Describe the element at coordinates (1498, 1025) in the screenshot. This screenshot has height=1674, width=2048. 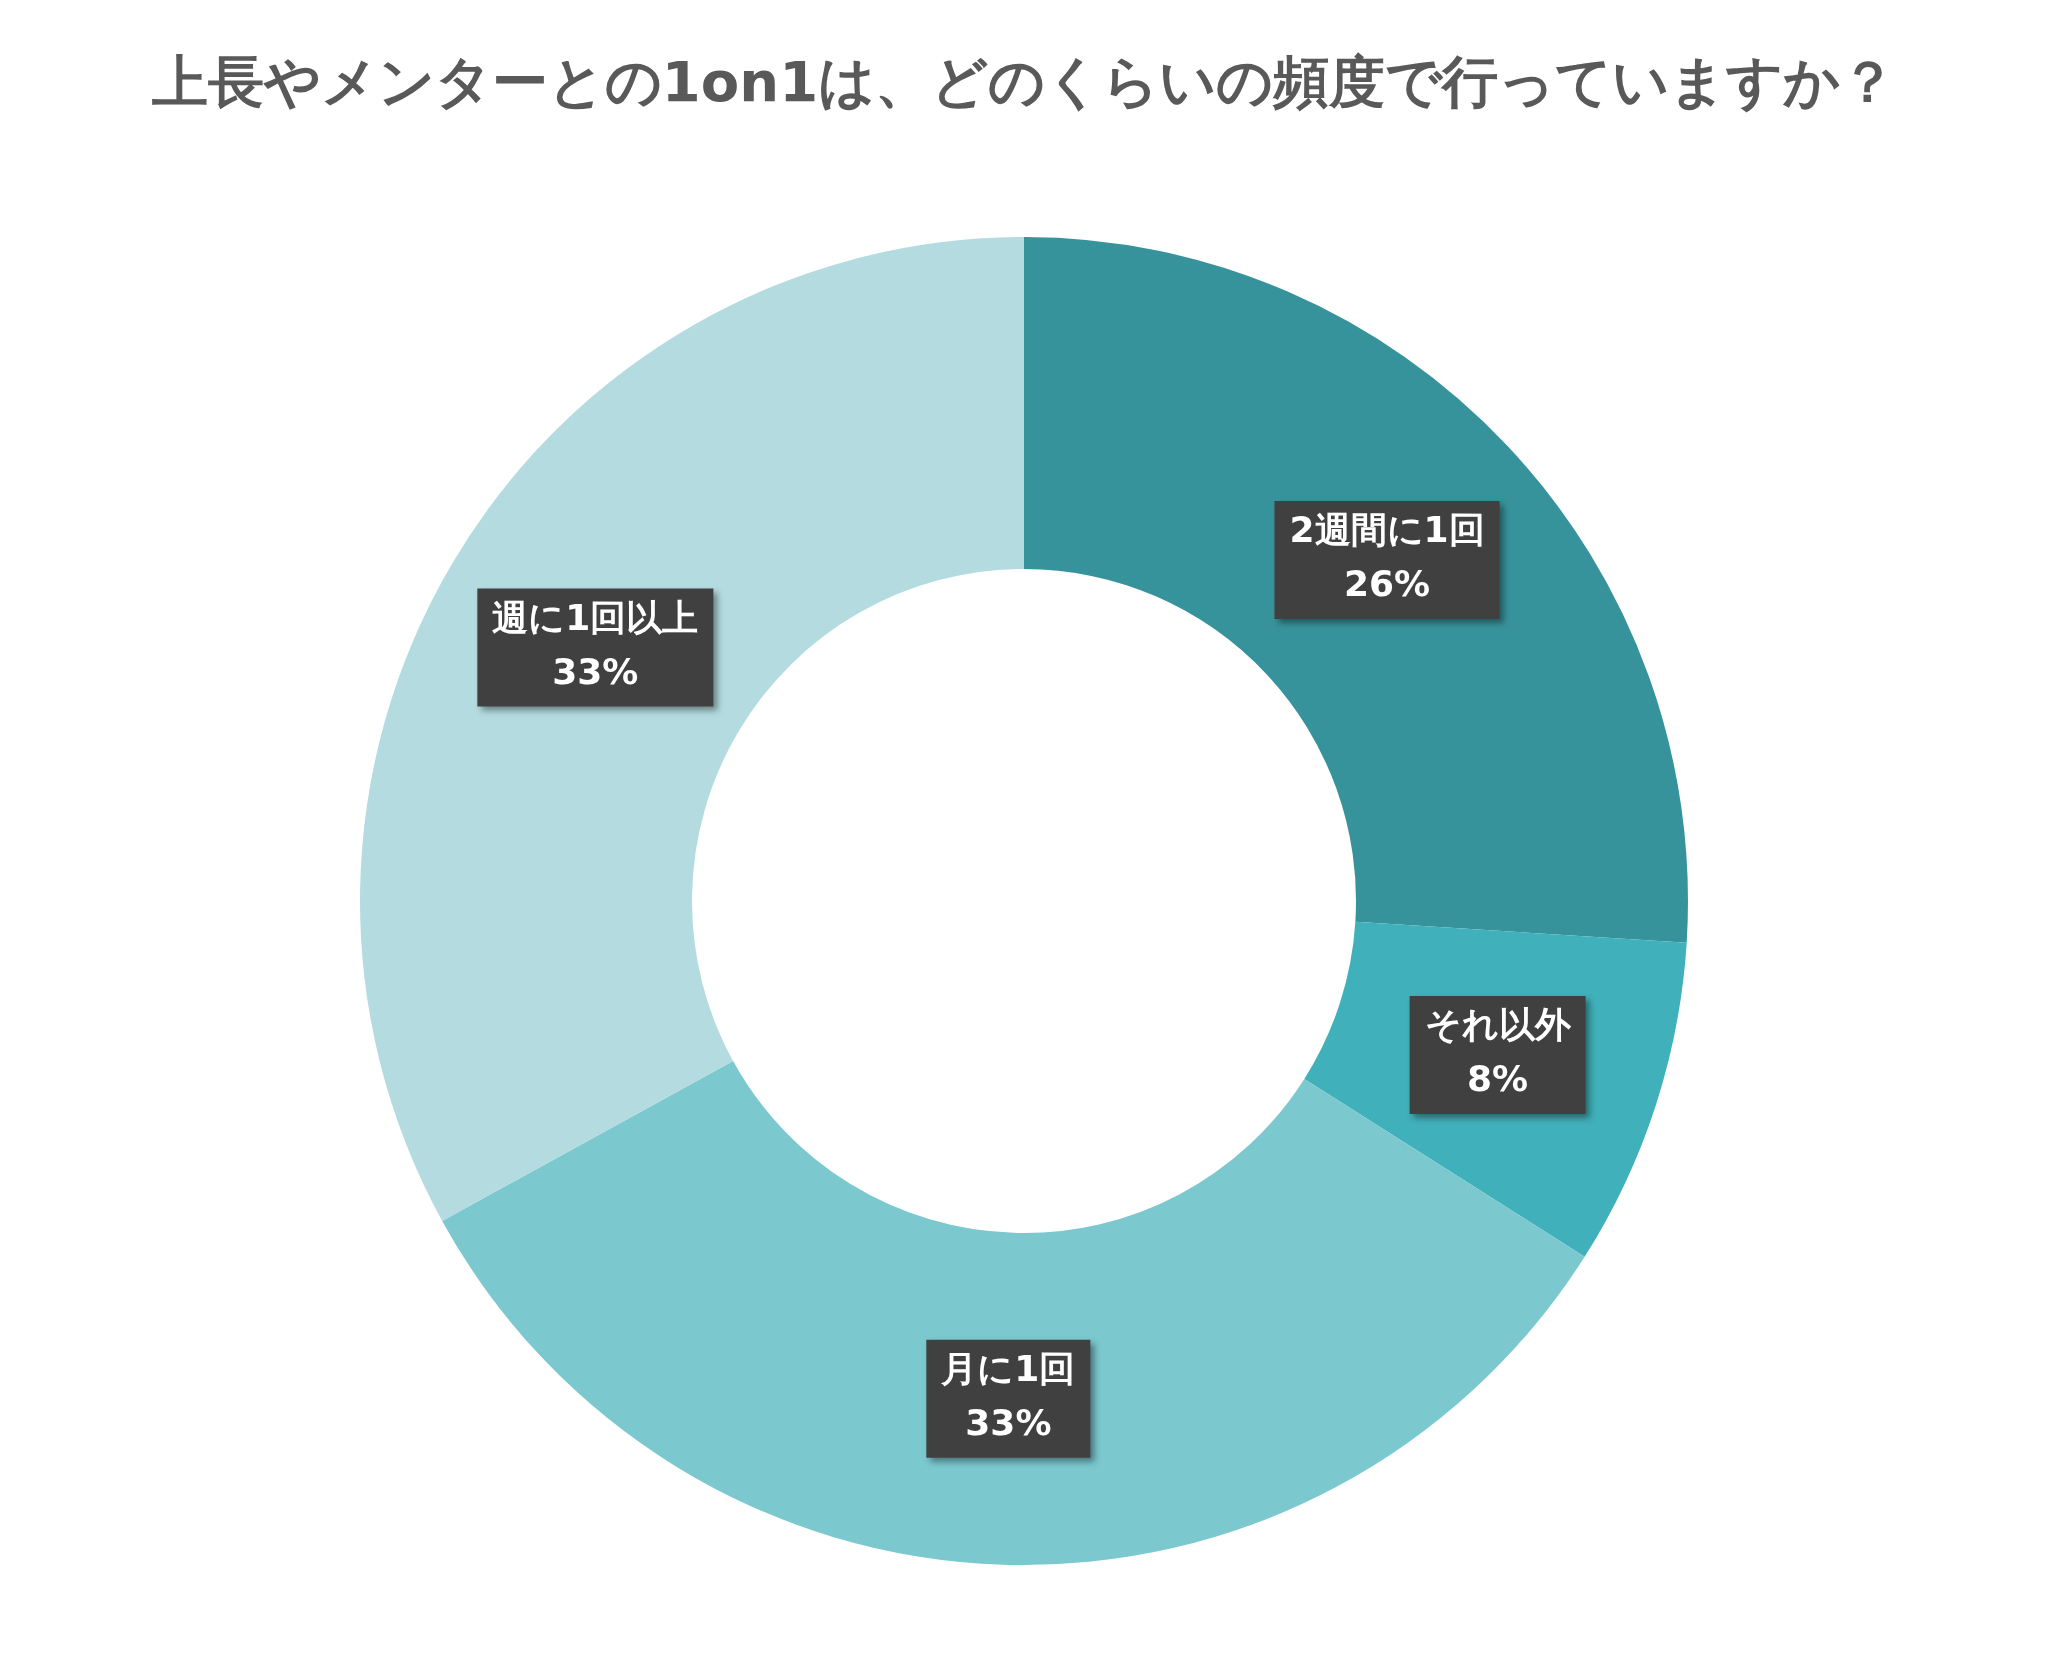
I see `slice-label: それ以外` at that location.